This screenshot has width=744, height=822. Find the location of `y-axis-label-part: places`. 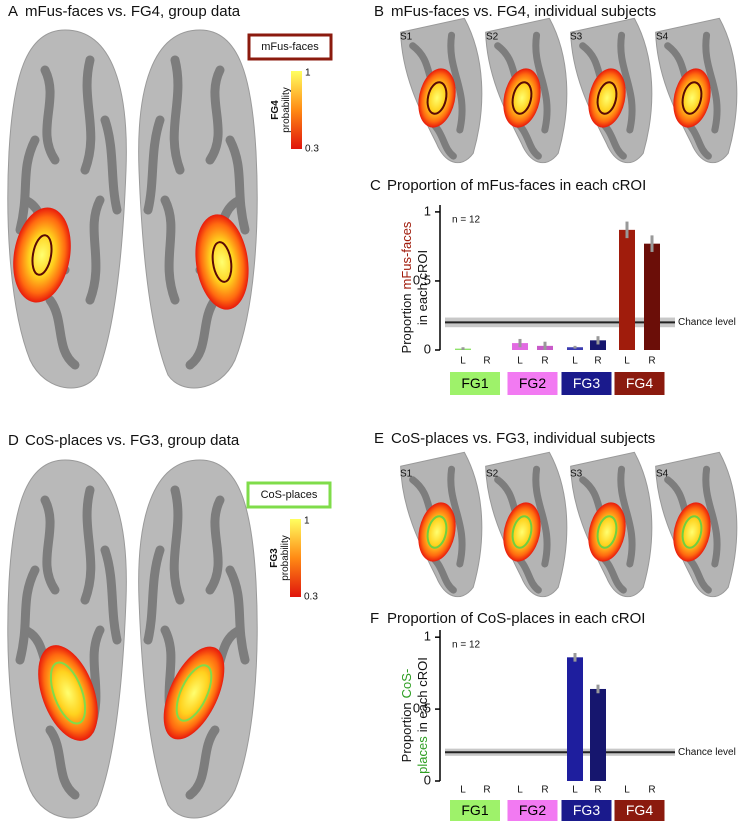

y-axis-label-part: places is located at coordinates (422, 755).